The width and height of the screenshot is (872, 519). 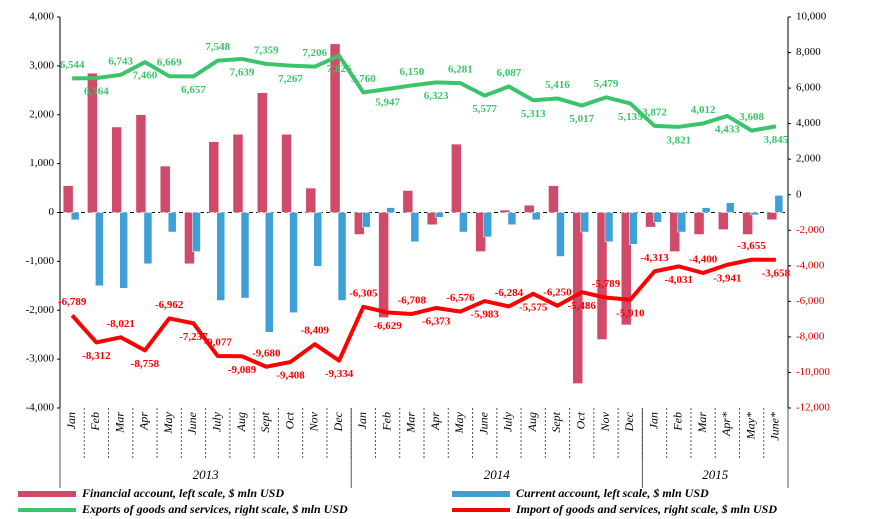 I want to click on data-label: 6,087, so click(x=509, y=73).